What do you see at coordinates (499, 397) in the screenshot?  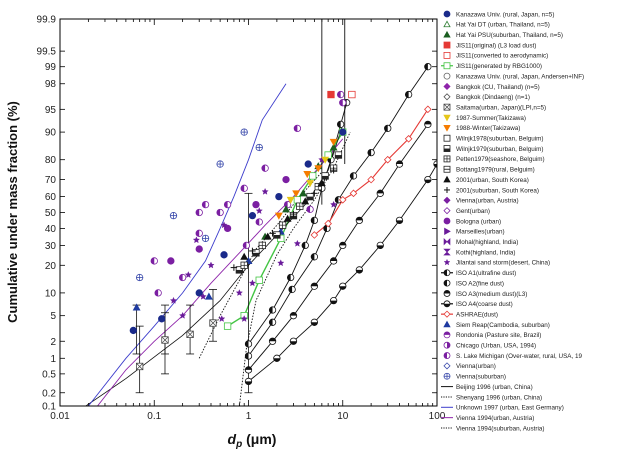 I see `legend-label: Shenyang 1996 (urban, China)` at bounding box center [499, 397].